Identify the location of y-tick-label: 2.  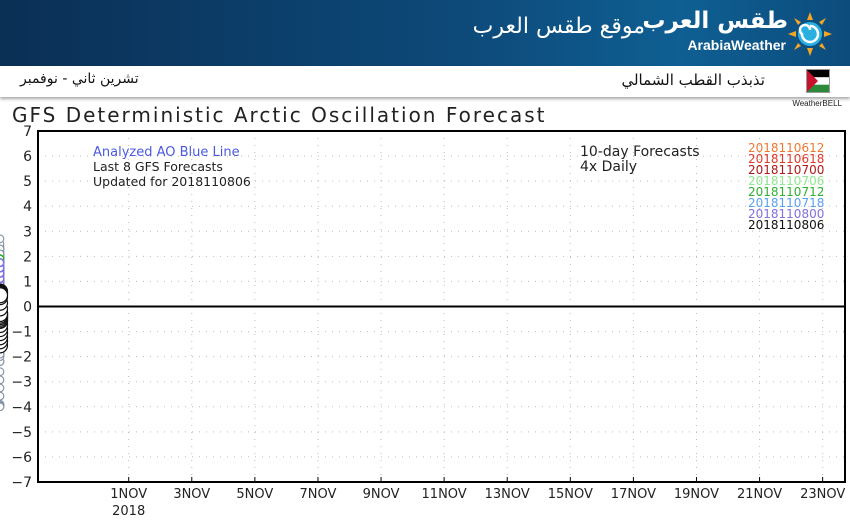
(27, 257).